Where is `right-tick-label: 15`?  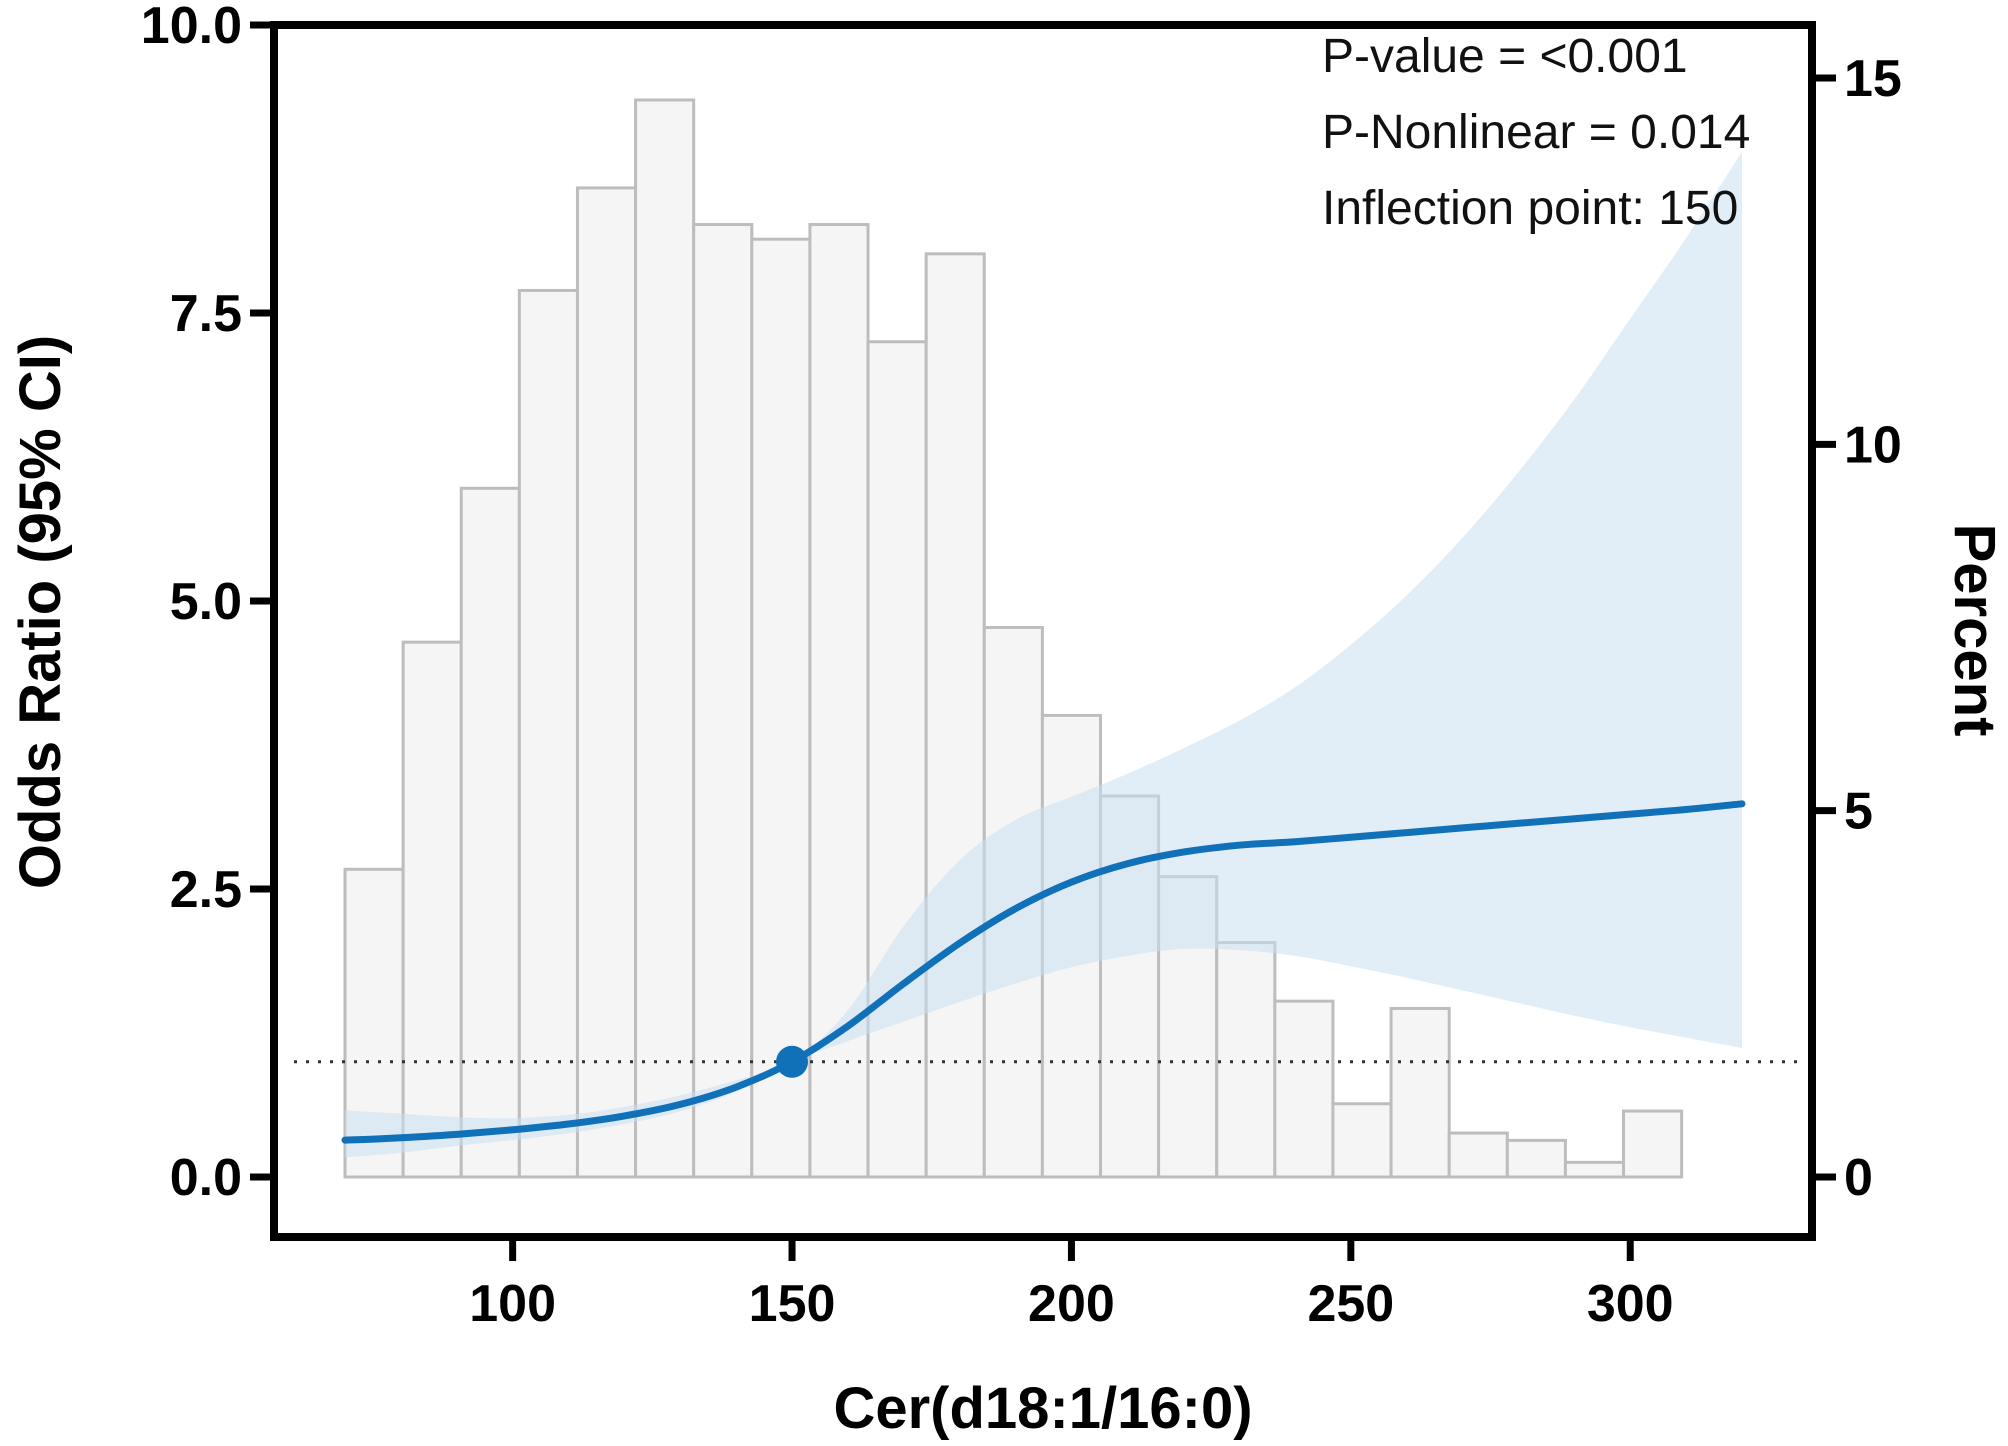
right-tick-label: 15 is located at coordinates (1873, 79).